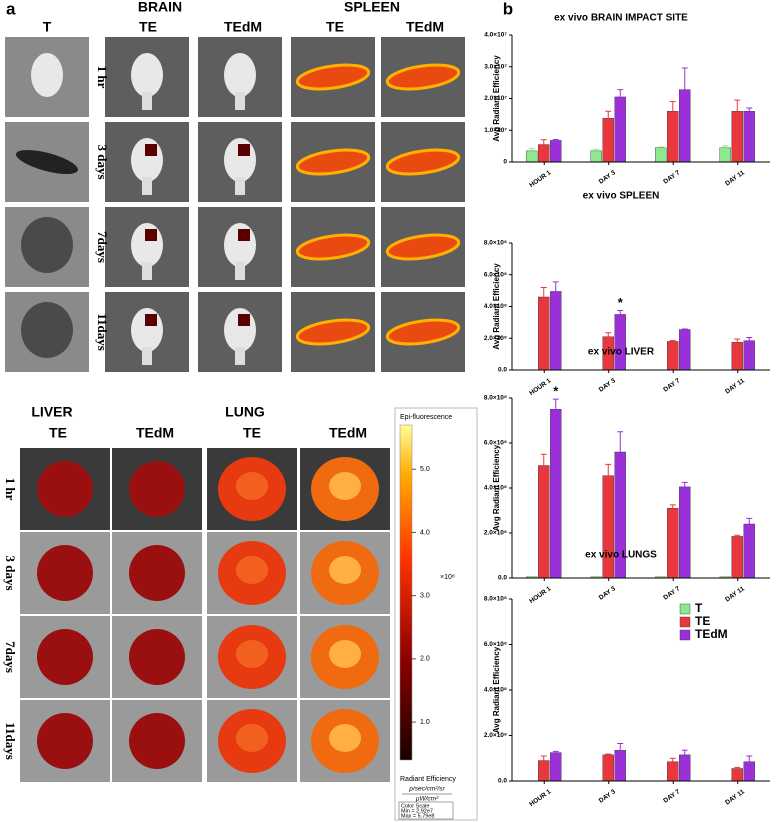 This screenshot has width=778, height=822. Describe the element at coordinates (502, 781) in the screenshot. I see `y-tick-label: 0.0` at that location.